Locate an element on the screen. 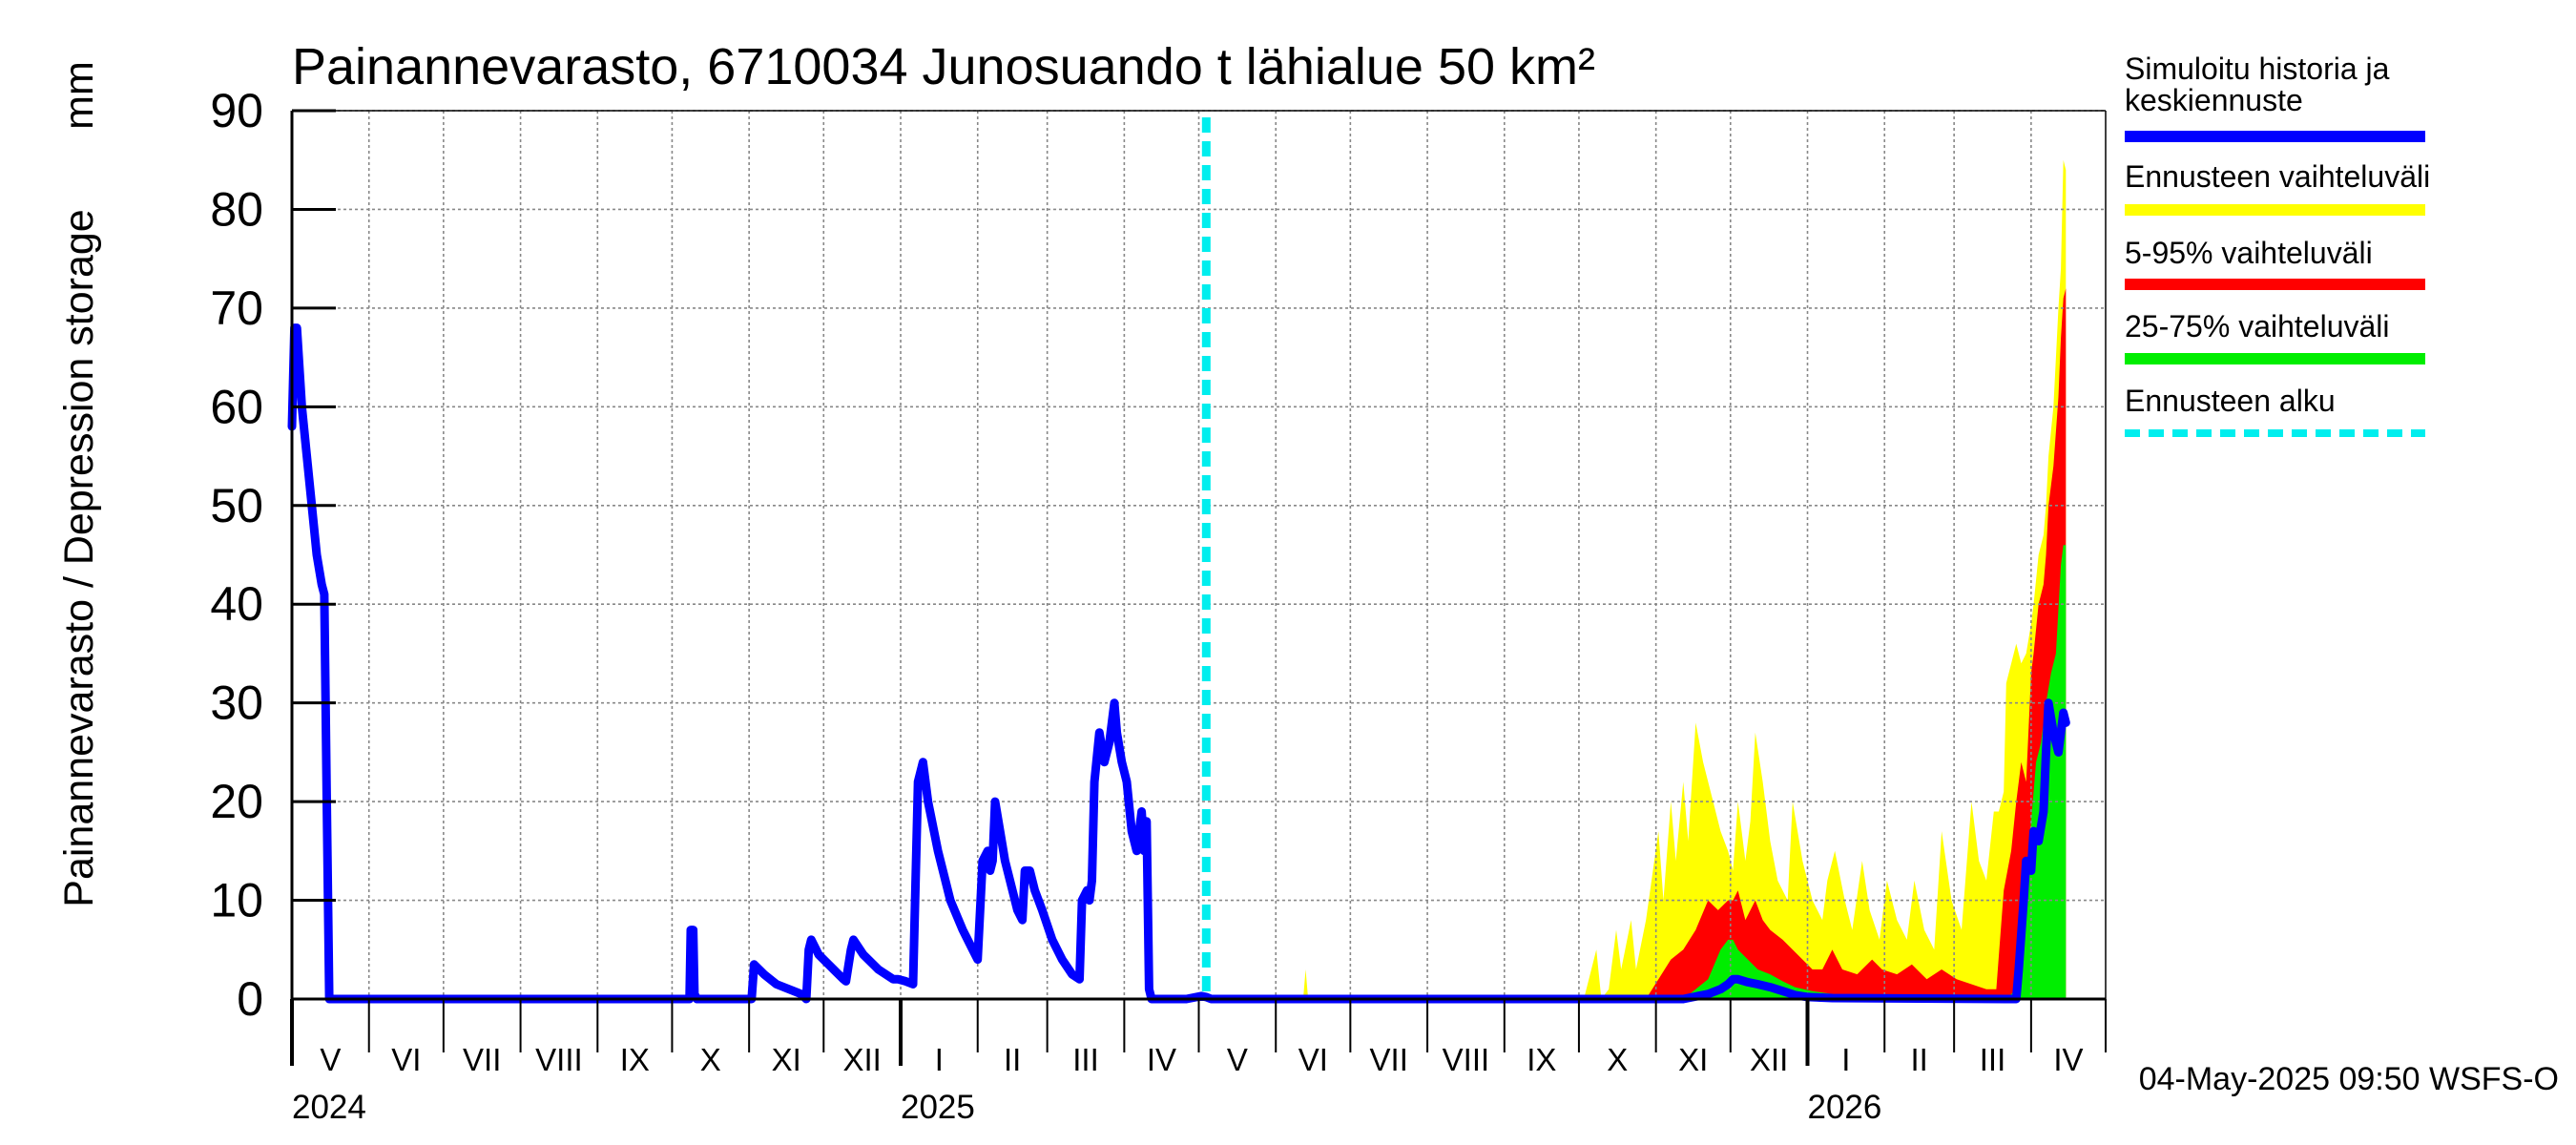 Image resolution: width=2576 pixels, height=1145 pixels. month-label-4: IX is located at coordinates (635, 1060).